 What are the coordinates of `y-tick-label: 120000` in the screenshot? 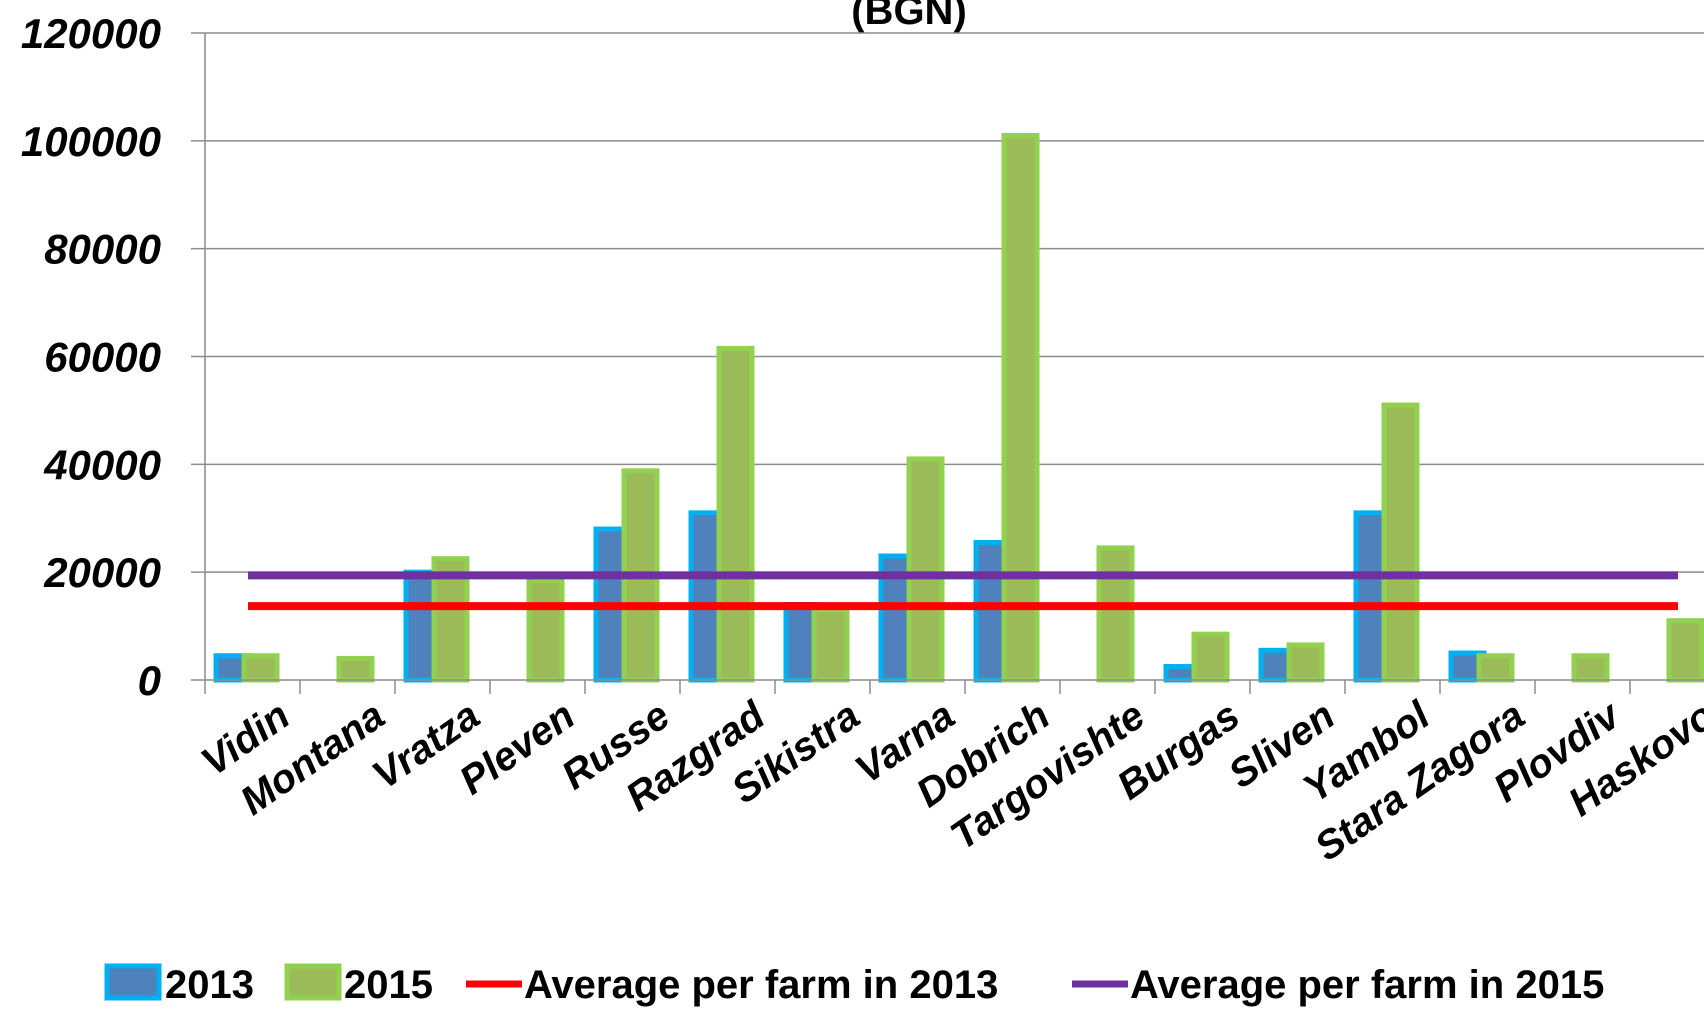 It's located at (91, 33).